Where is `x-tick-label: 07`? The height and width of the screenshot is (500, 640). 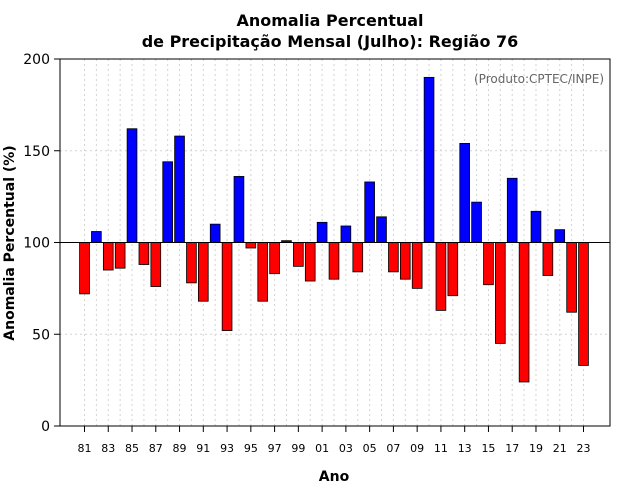 x-tick-label: 07 is located at coordinates (393, 448).